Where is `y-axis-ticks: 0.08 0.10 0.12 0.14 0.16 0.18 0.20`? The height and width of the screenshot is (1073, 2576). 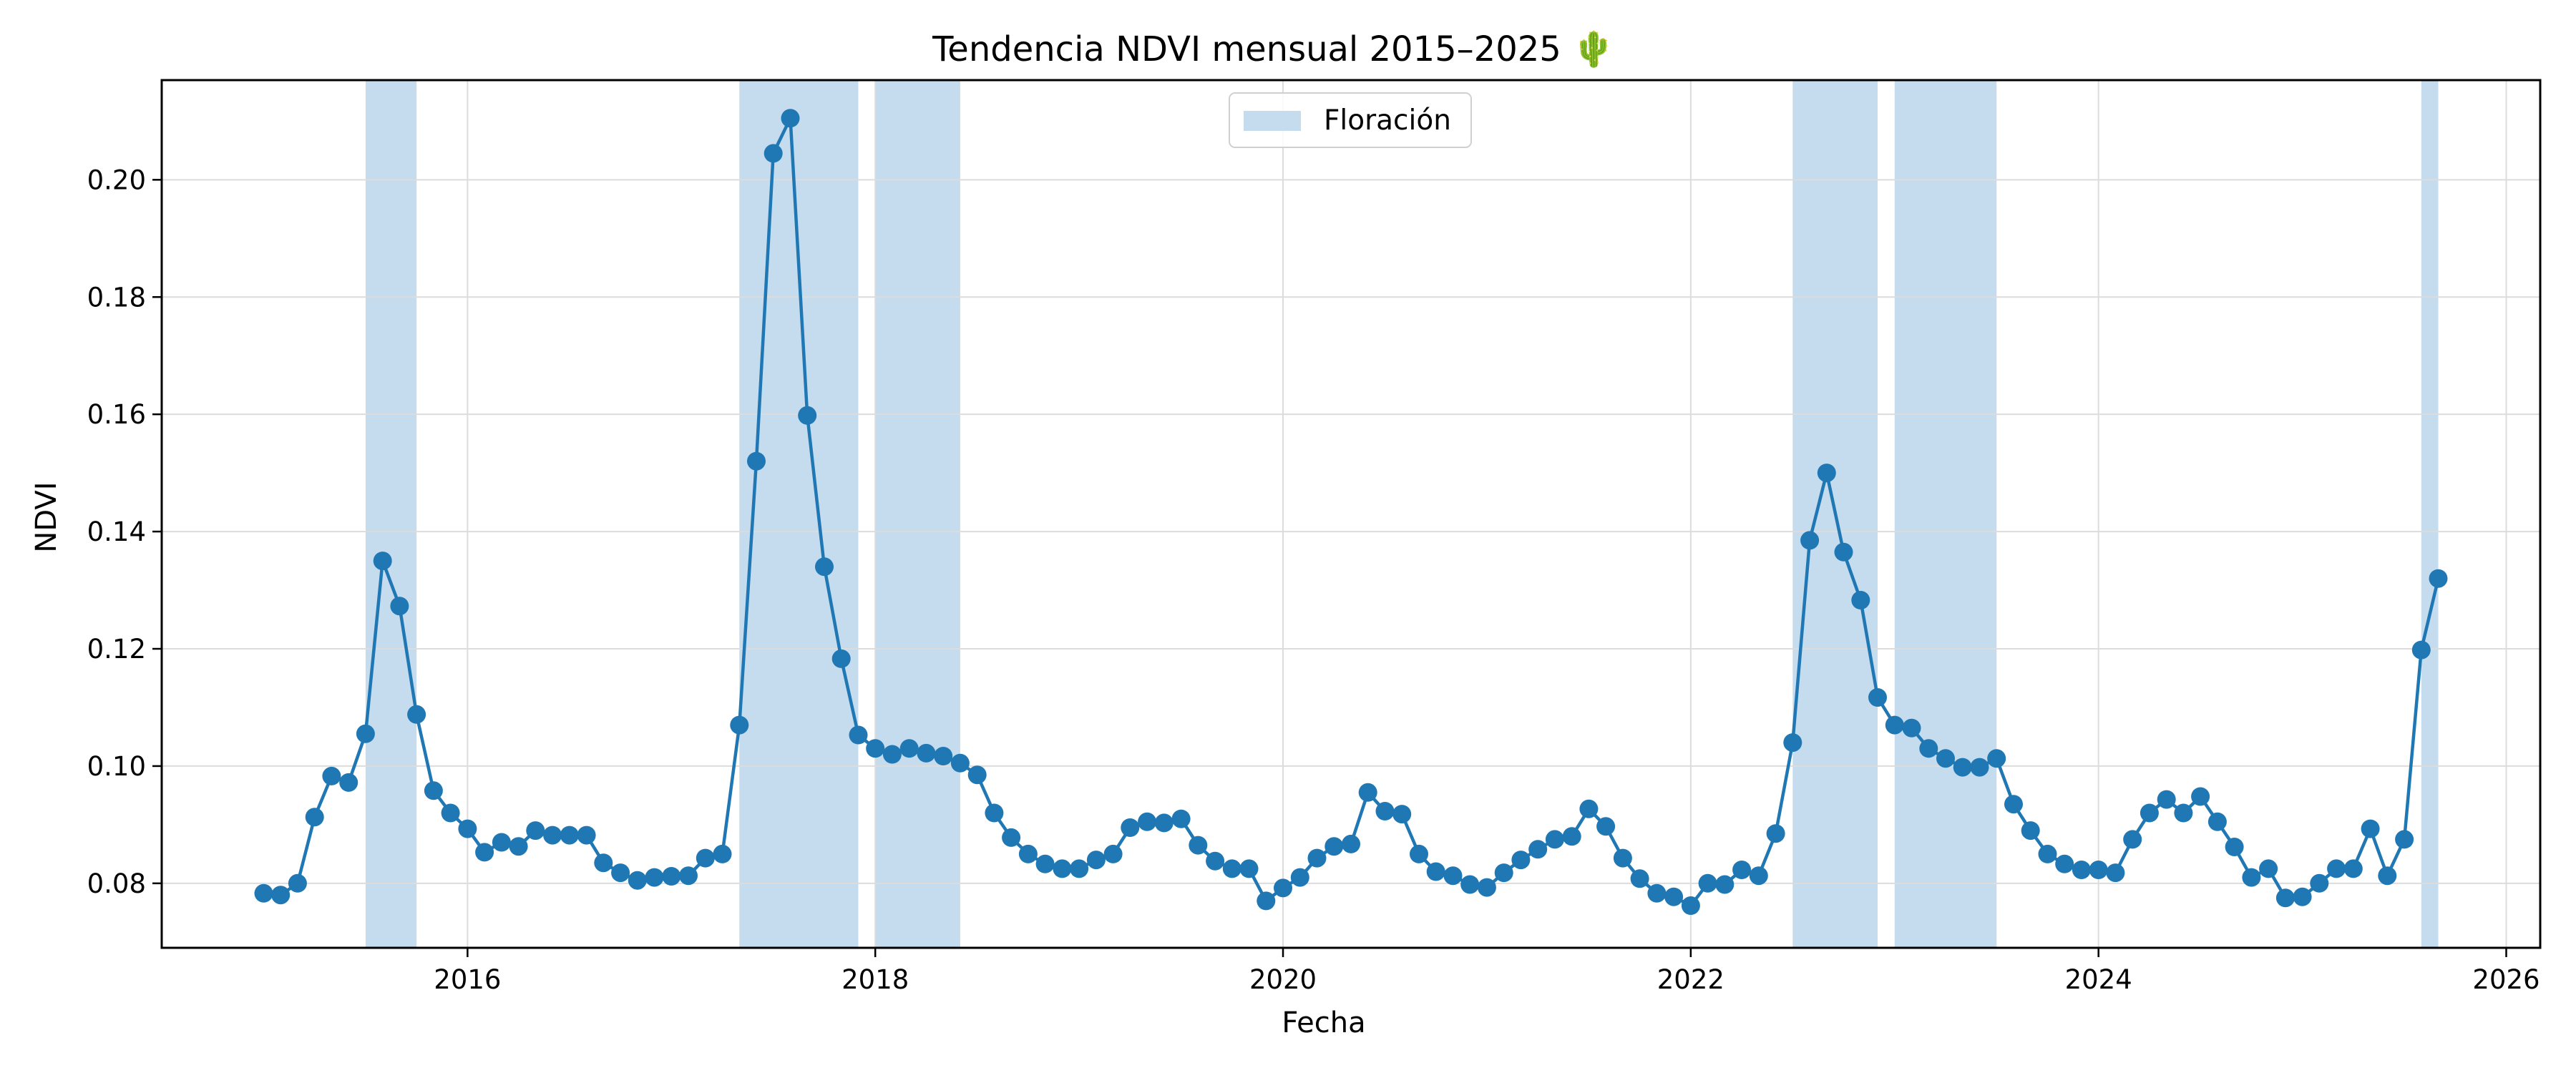 y-axis-ticks: 0.08 0.10 0.12 0.14 0.16 0.18 0.20 is located at coordinates (124, 532).